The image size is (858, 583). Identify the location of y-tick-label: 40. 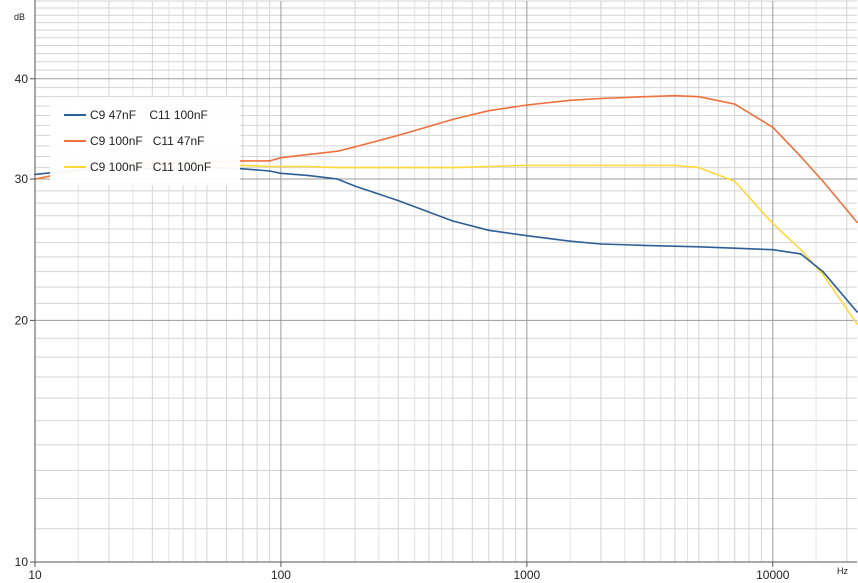
(22, 79).